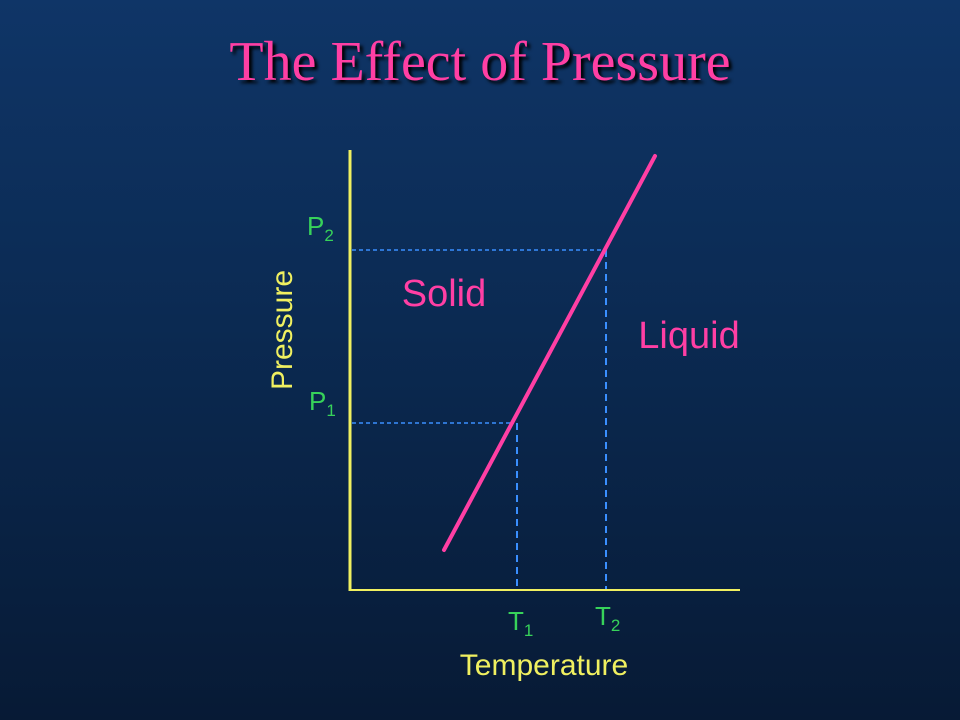 The width and height of the screenshot is (960, 720). I want to click on solid-region-label: Solid, so click(444, 294).